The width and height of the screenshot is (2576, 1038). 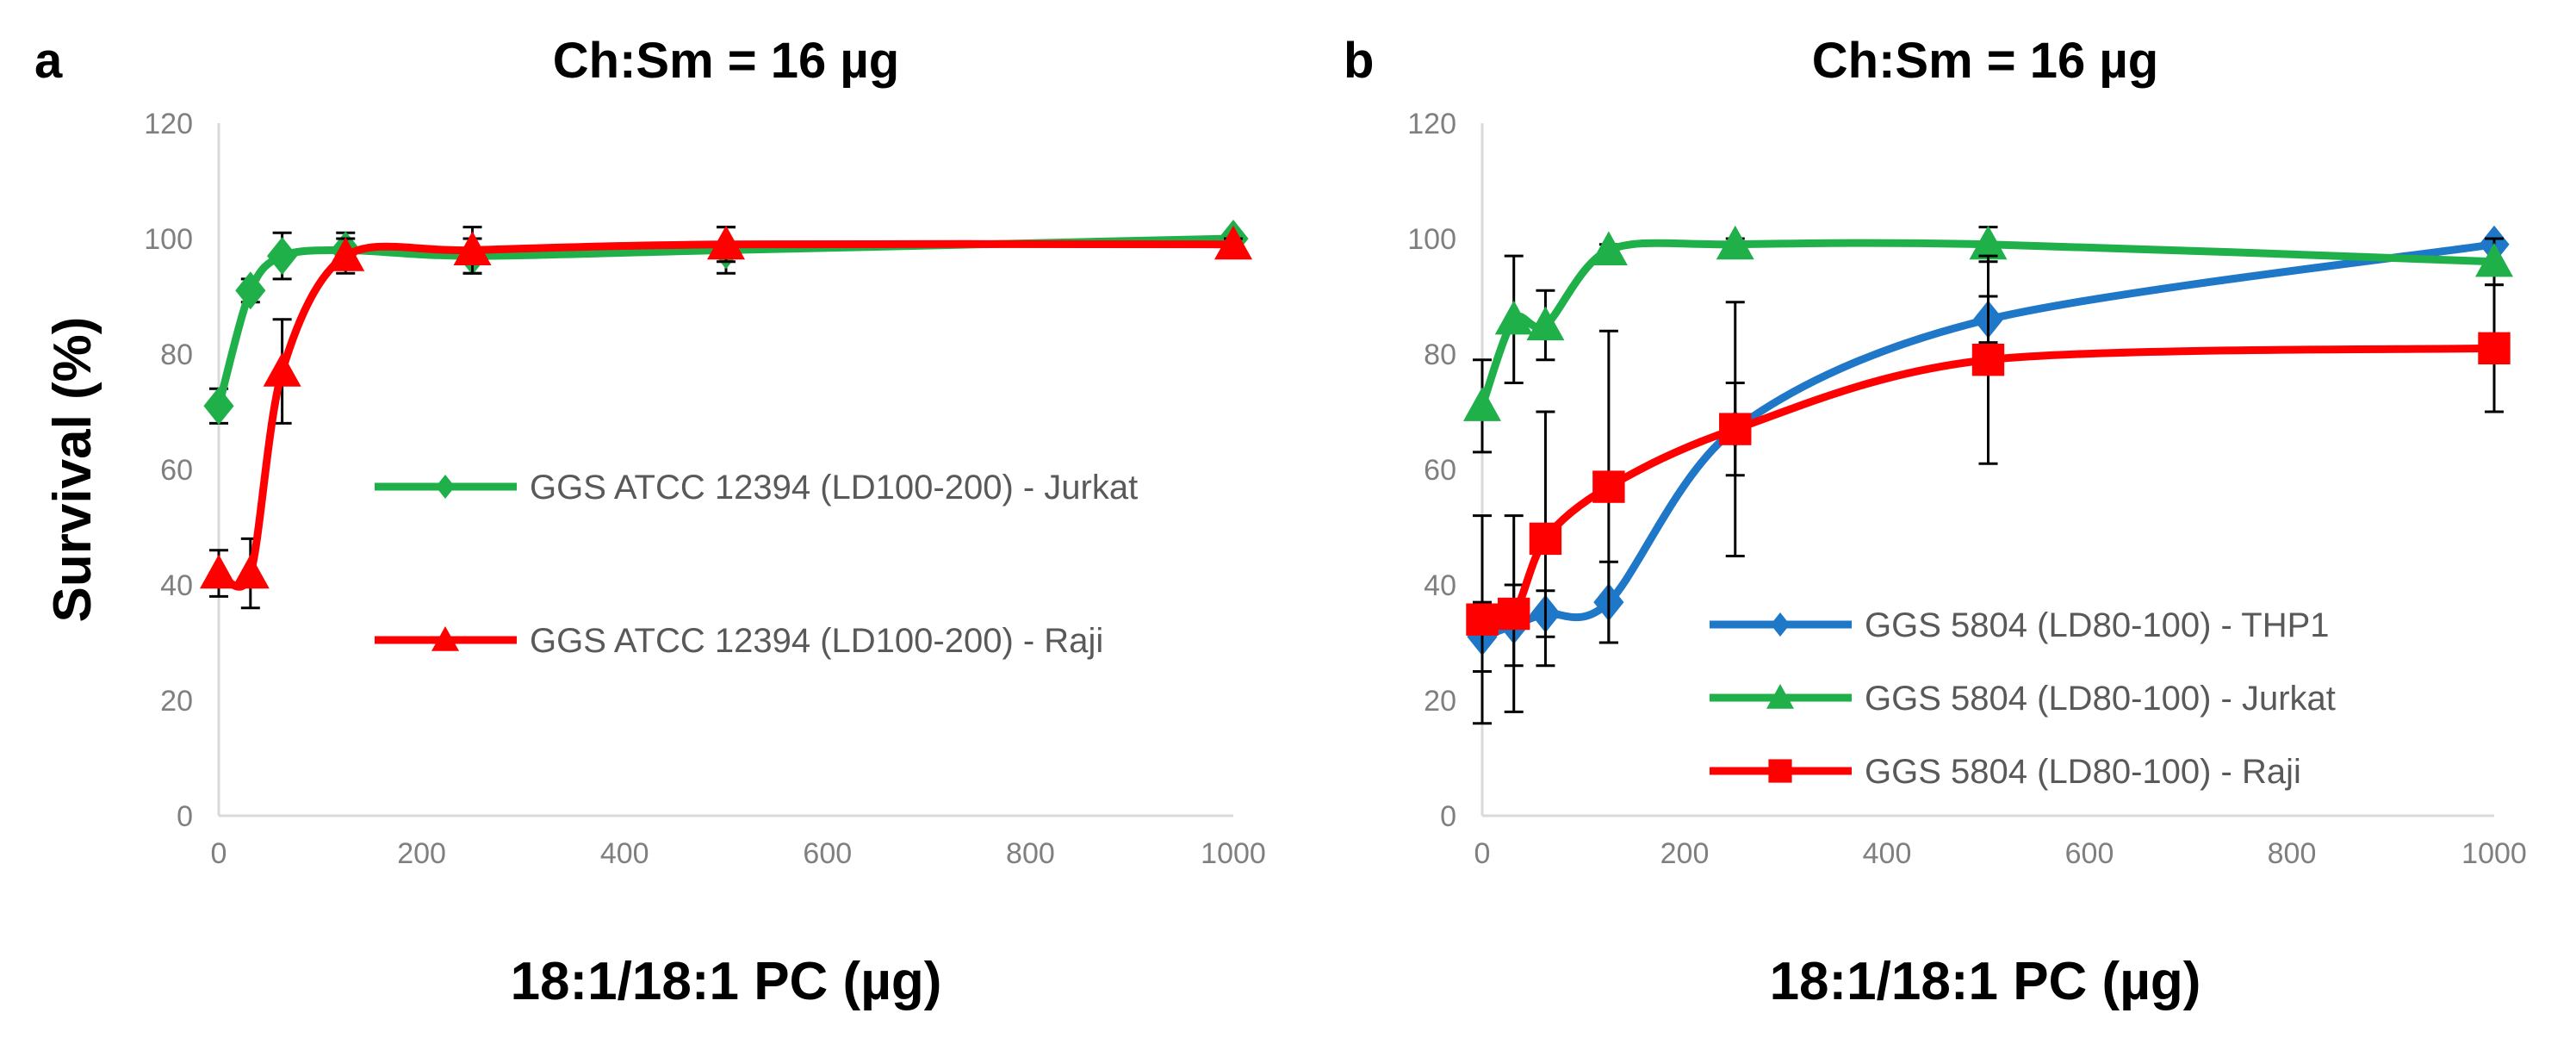 What do you see at coordinates (72, 470) in the screenshot?
I see `y-axis-label: Survival (%)` at bounding box center [72, 470].